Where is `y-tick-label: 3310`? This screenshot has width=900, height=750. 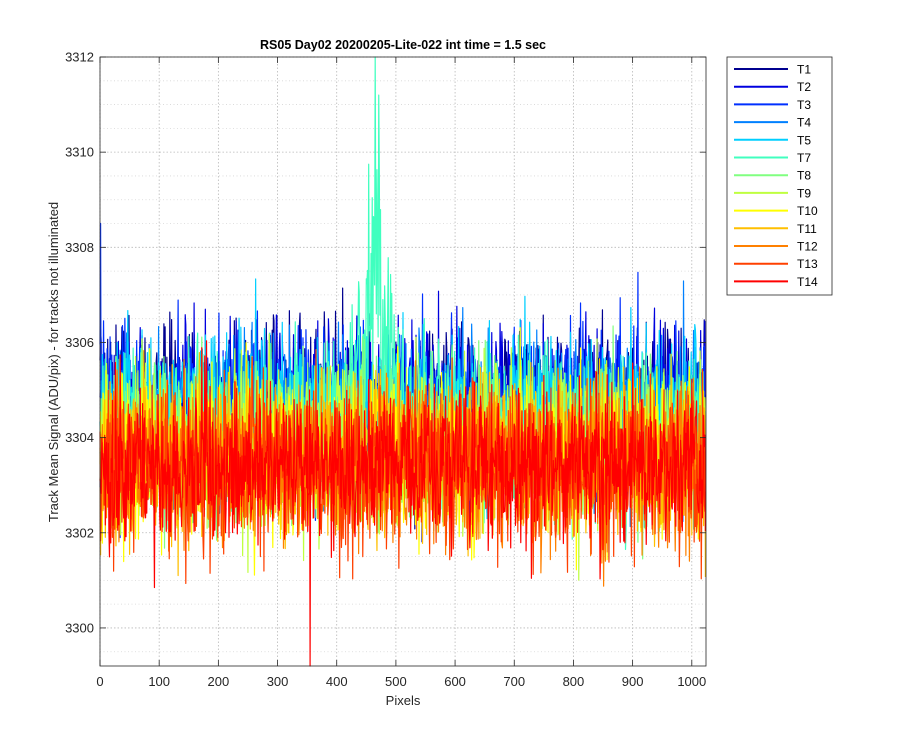 y-tick-label: 3310 is located at coordinates (79, 152).